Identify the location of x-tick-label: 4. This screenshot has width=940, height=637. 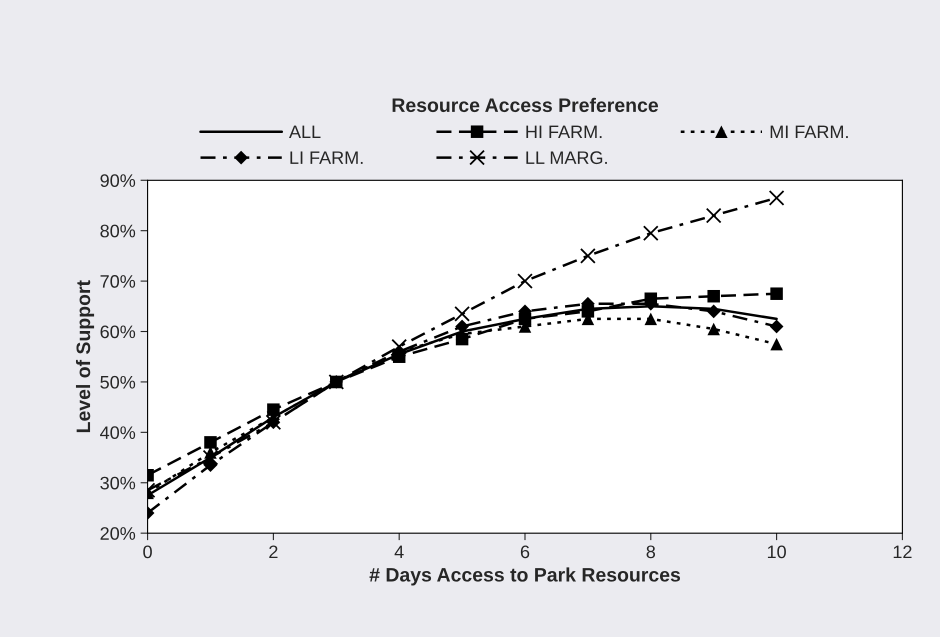
(399, 552).